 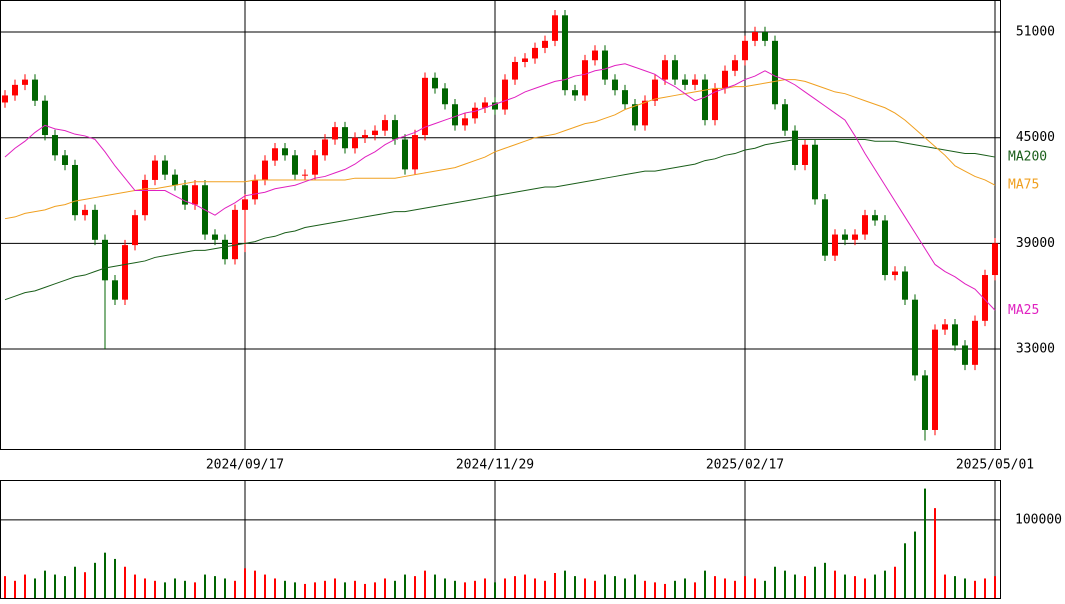 What do you see at coordinates (995, 465) in the screenshot?
I see `x-tick-label: 2025/05/01` at bounding box center [995, 465].